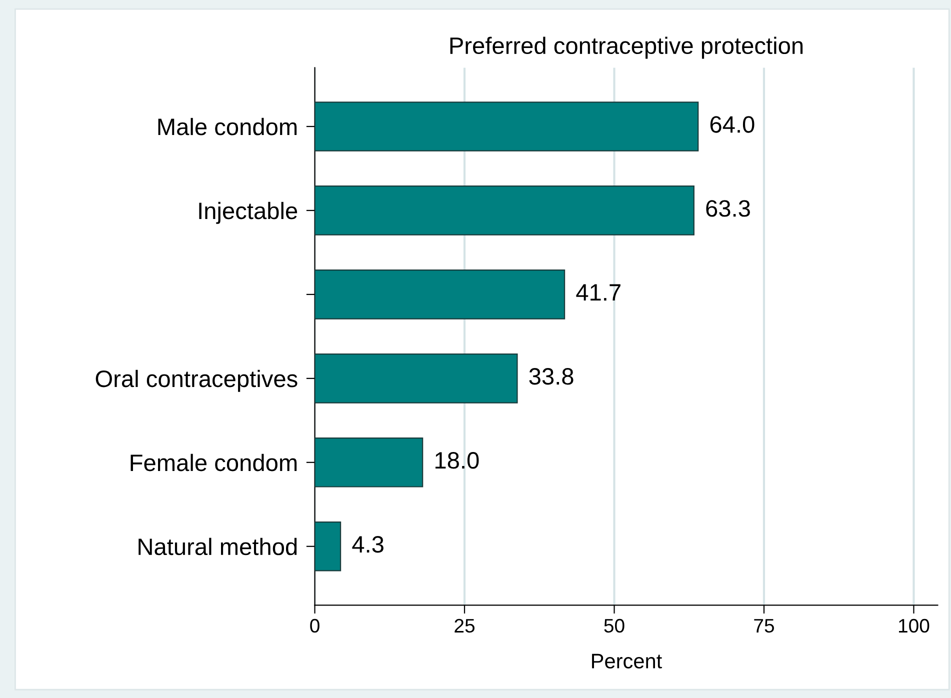  What do you see at coordinates (197, 381) in the screenshot?
I see `y-tick-label: Oral contraceptives` at bounding box center [197, 381].